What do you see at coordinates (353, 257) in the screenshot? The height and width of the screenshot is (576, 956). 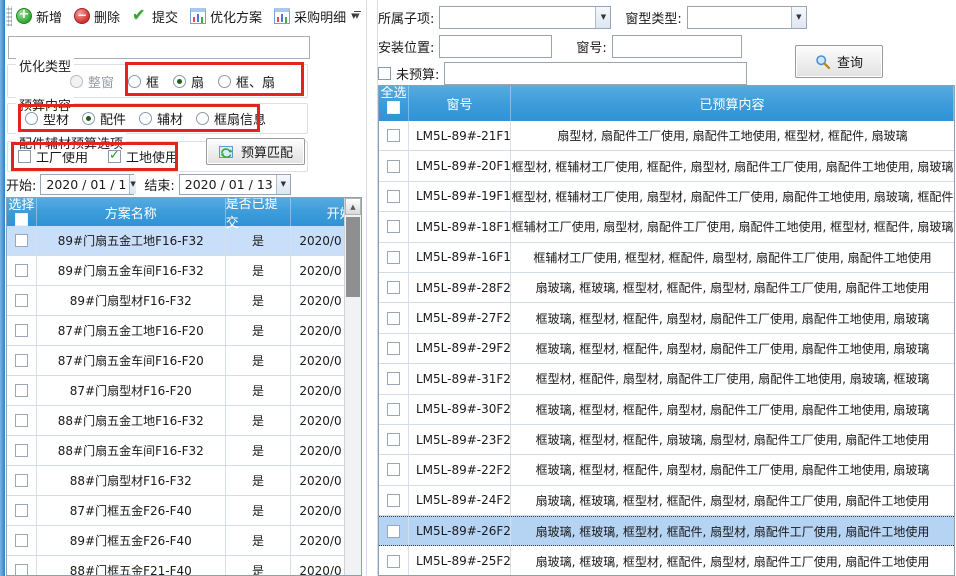 I see `scrollbar-thumb` at bounding box center [353, 257].